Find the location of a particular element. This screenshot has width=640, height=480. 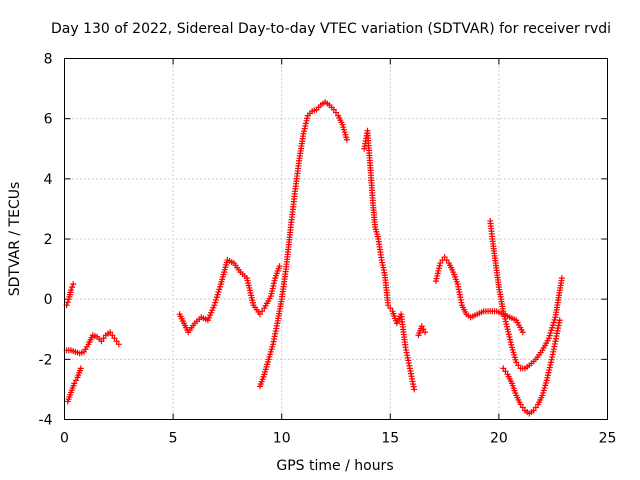

x-axis-label: GPS time / hours is located at coordinates (334, 466).